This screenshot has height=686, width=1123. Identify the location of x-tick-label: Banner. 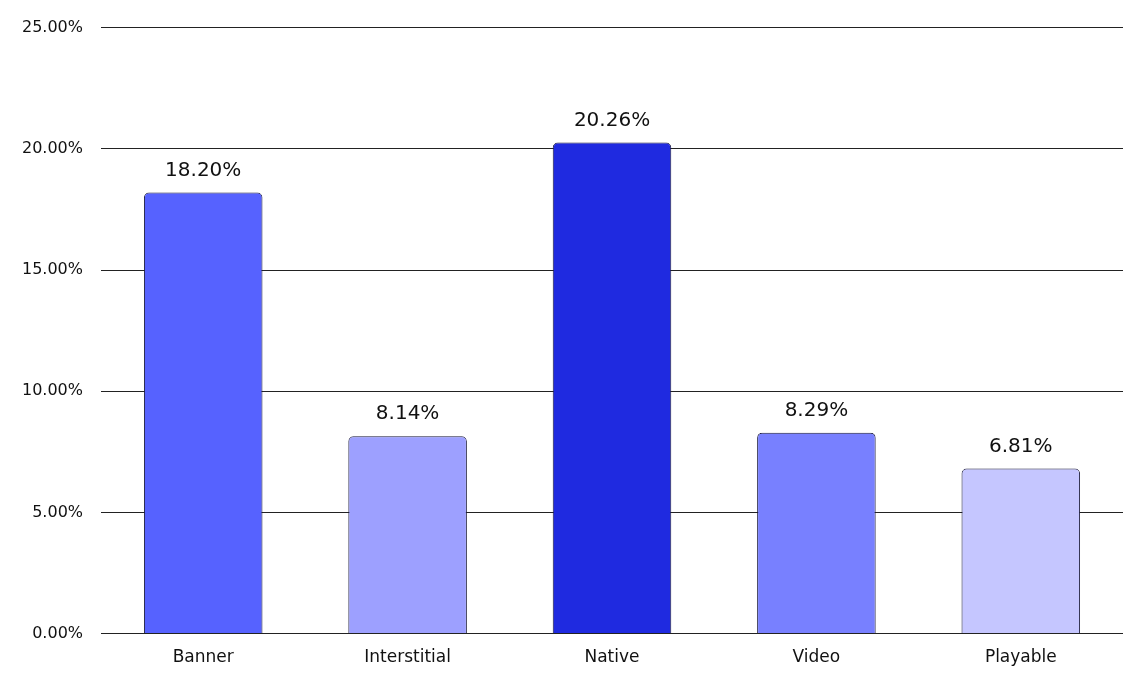
(203, 656).